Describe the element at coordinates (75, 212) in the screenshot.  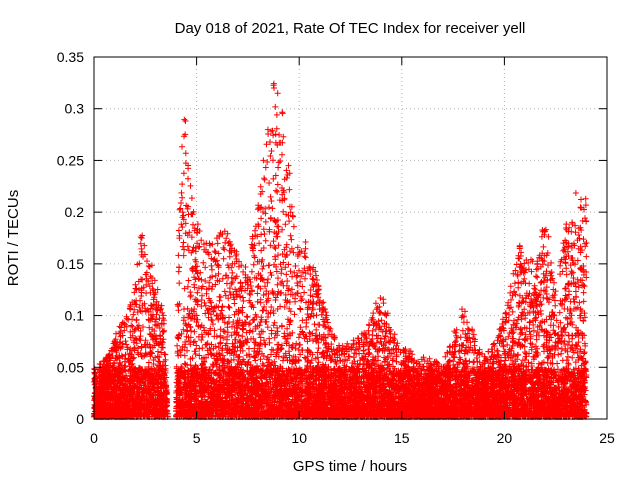
I see `y-tick-label: 0.2` at that location.